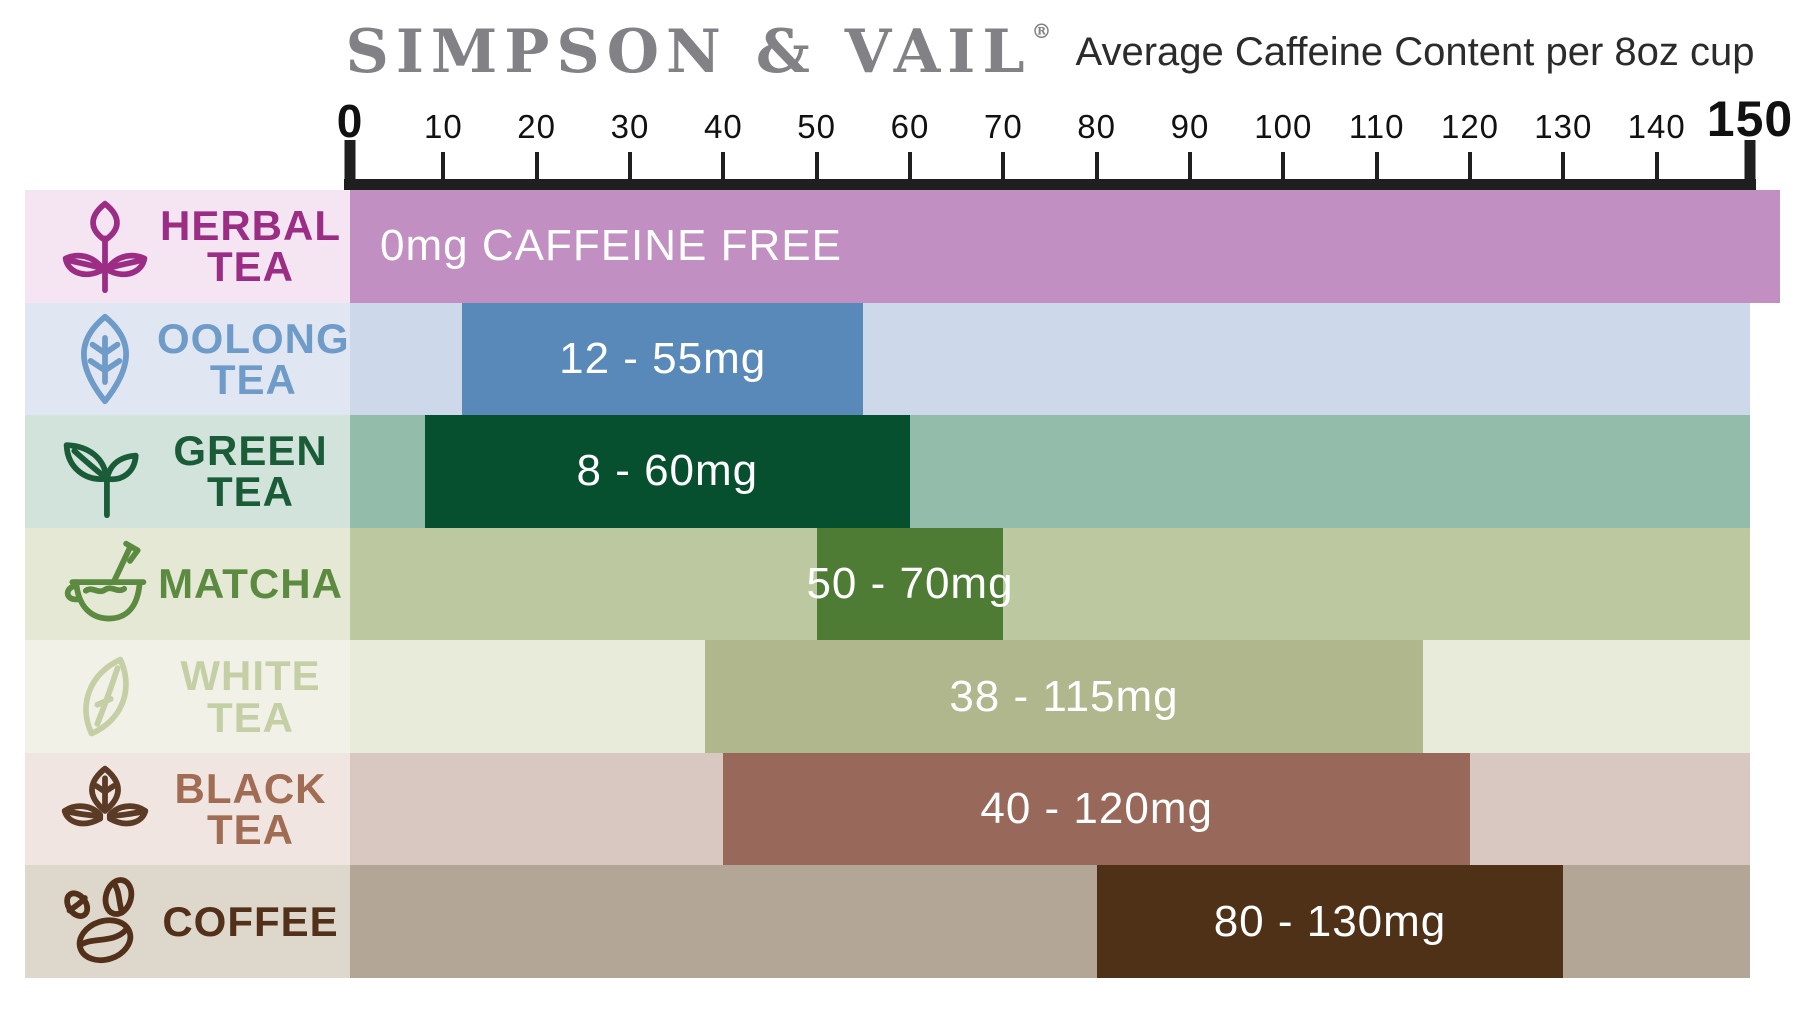 Image resolution: width=1800 pixels, height=1013 pixels. What do you see at coordinates (1064, 140) in the screenshot?
I see `x-axis: 0 10 20 30 40 50 60 70 80 90 100 110 120 130 140 150` at bounding box center [1064, 140].